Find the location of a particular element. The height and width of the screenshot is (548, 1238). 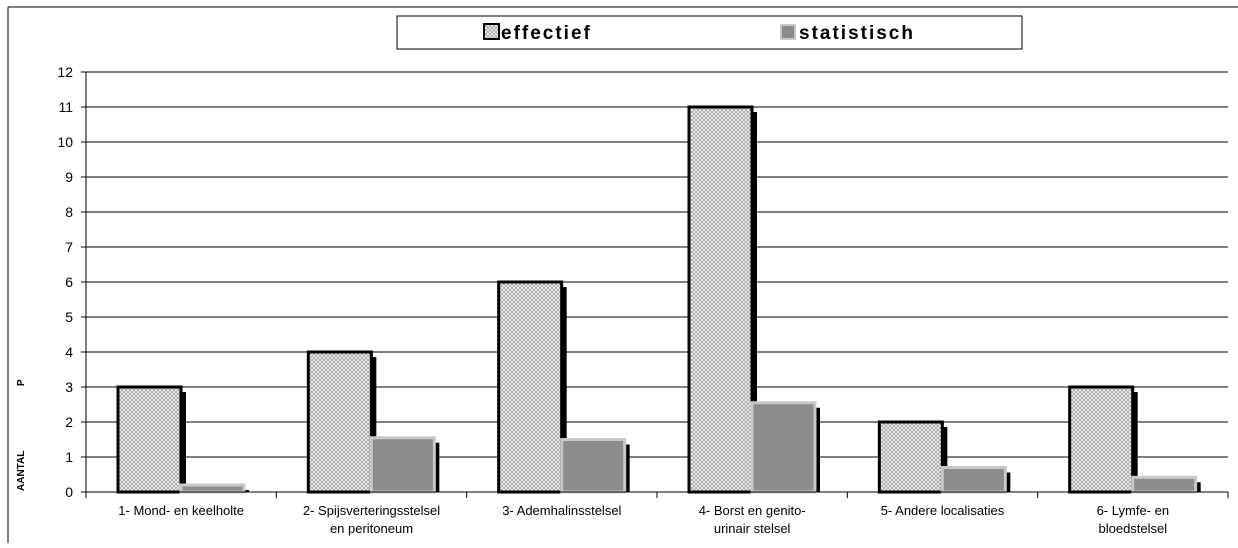

y-tick-label: 8 is located at coordinates (69, 212).